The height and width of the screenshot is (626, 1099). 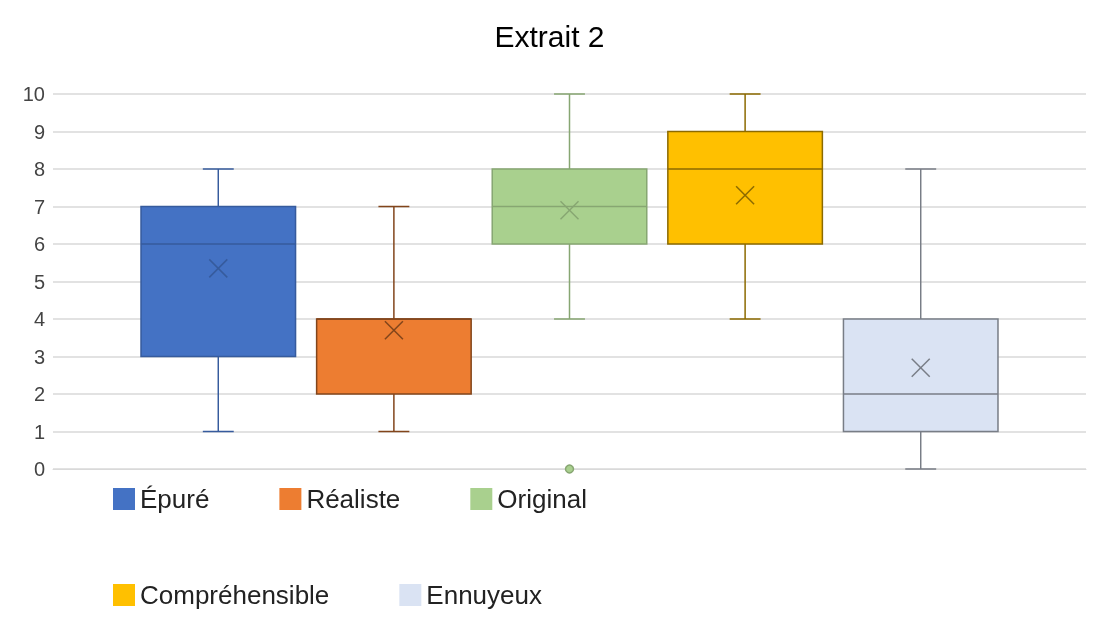 What do you see at coordinates (39, 394) in the screenshot?
I see `y-tick-label: 2` at bounding box center [39, 394].